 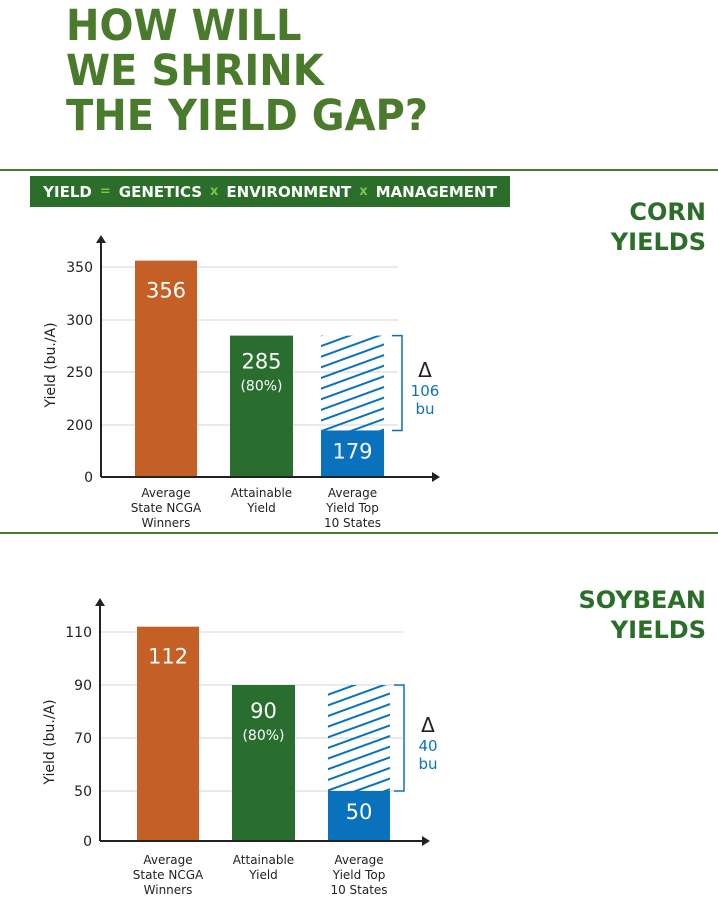 What do you see at coordinates (658, 227) in the screenshot?
I see `corn-section-title: CORN YIELDS` at bounding box center [658, 227].